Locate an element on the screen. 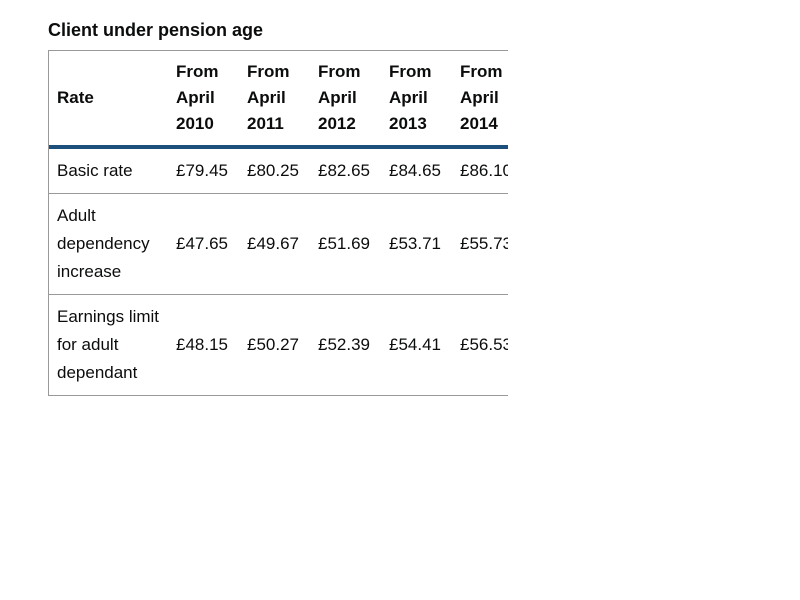  value-cell: £86.10 is located at coordinates (484, 170).